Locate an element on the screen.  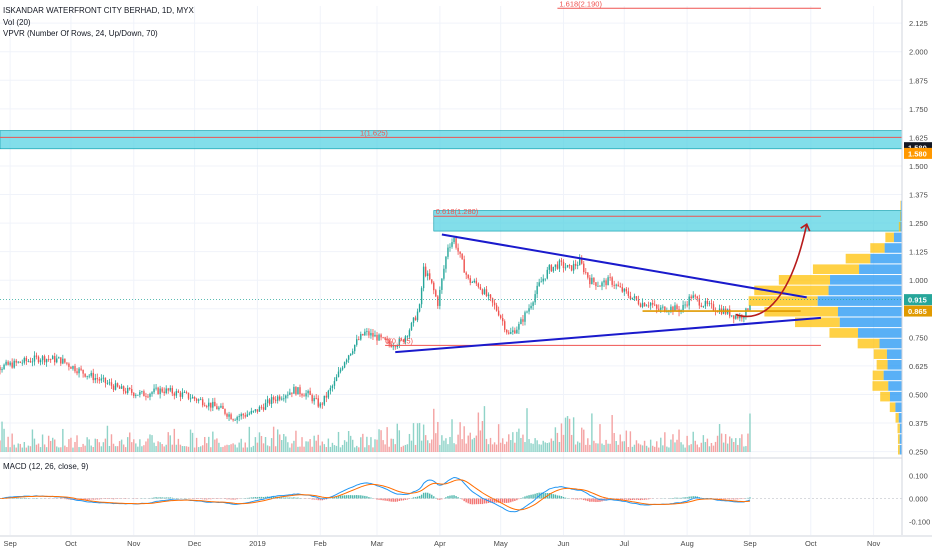
vpvr-label: VPVR (Number Of Rows, 24, Up/Down, 70) is located at coordinates (80, 33).